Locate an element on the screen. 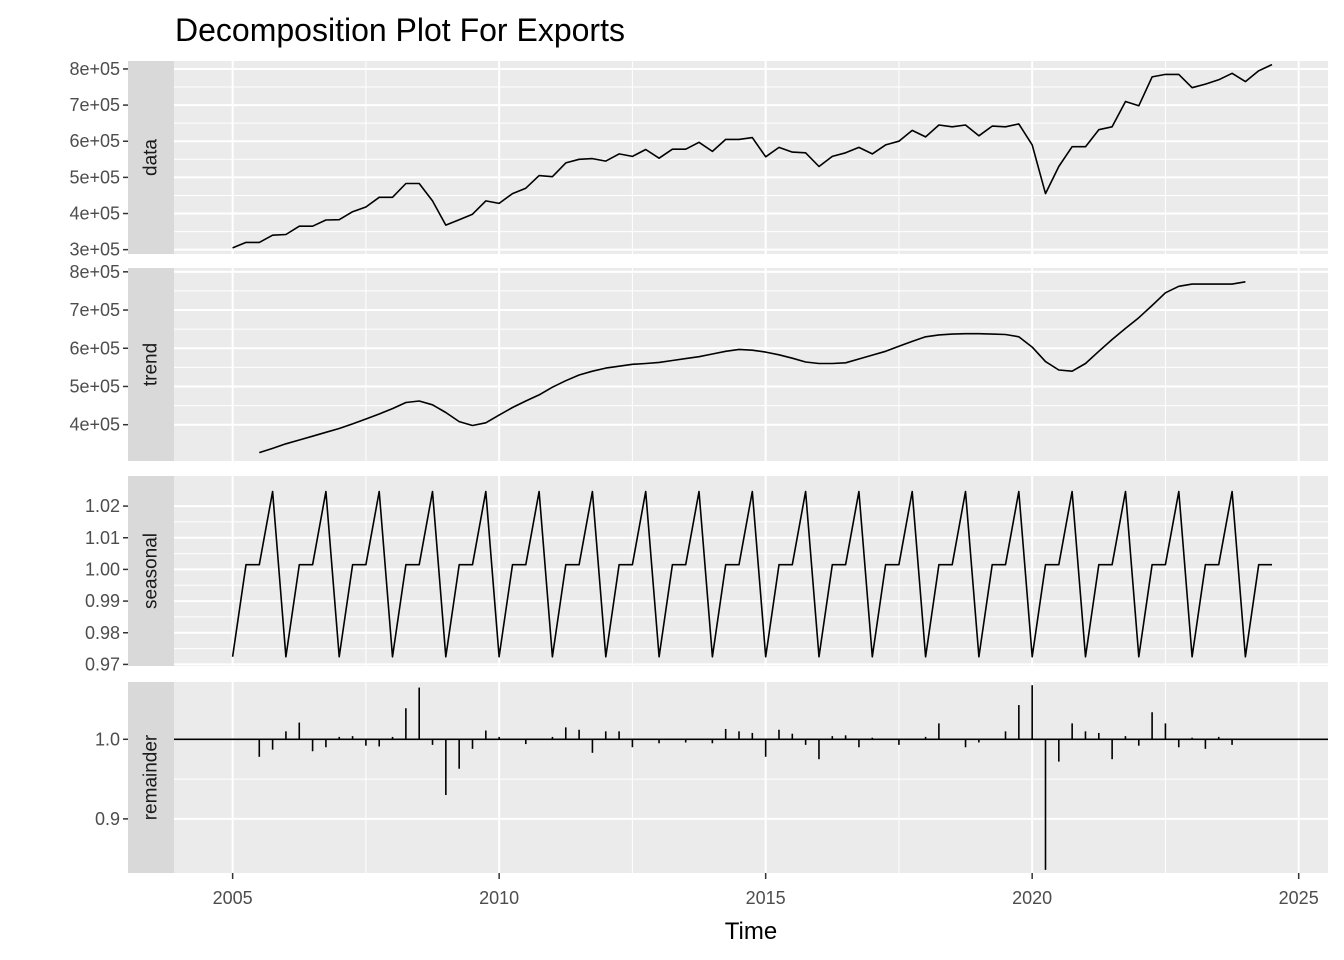 This screenshot has height=960, width=1344. strip-label-trend: trend is located at coordinates (151, 364).